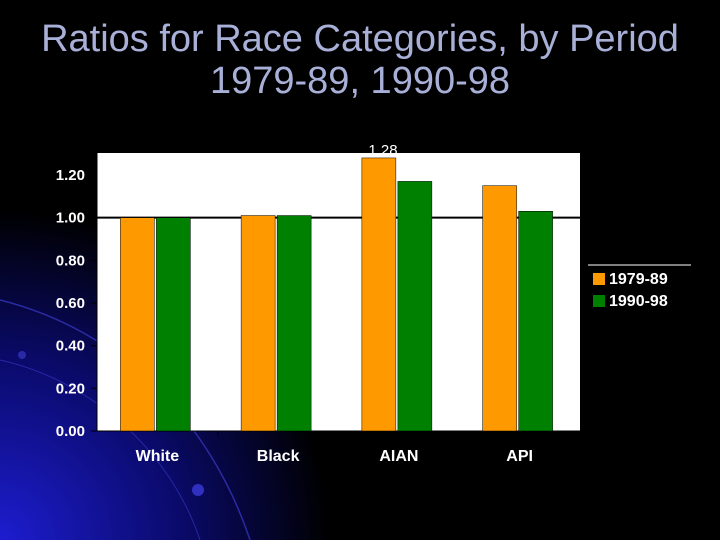 The width and height of the screenshot is (720, 540). What do you see at coordinates (294, 323) in the screenshot?
I see `bar-1990-98-Black` at bounding box center [294, 323].